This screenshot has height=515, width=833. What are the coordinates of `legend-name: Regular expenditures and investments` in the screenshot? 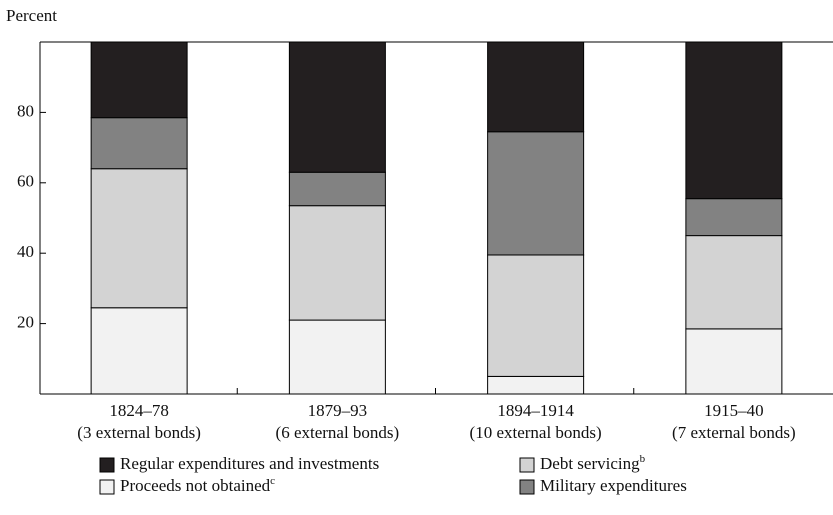 It's located at (249, 463).